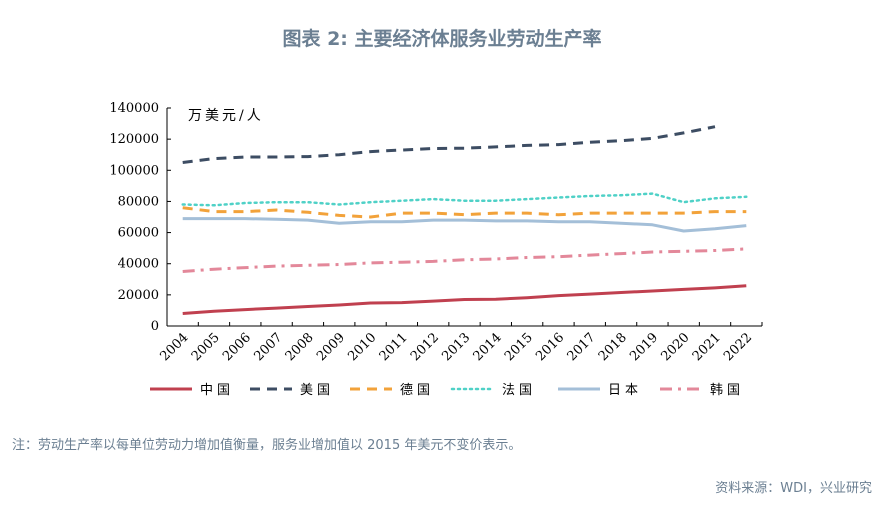 This screenshot has width=884, height=505. What do you see at coordinates (550, 347) in the screenshot?
I see `x-tick-label: 2016` at bounding box center [550, 347].